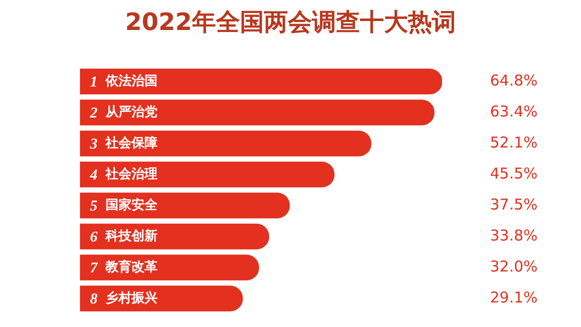  I want to click on data-label: 52.1%, so click(514, 142).